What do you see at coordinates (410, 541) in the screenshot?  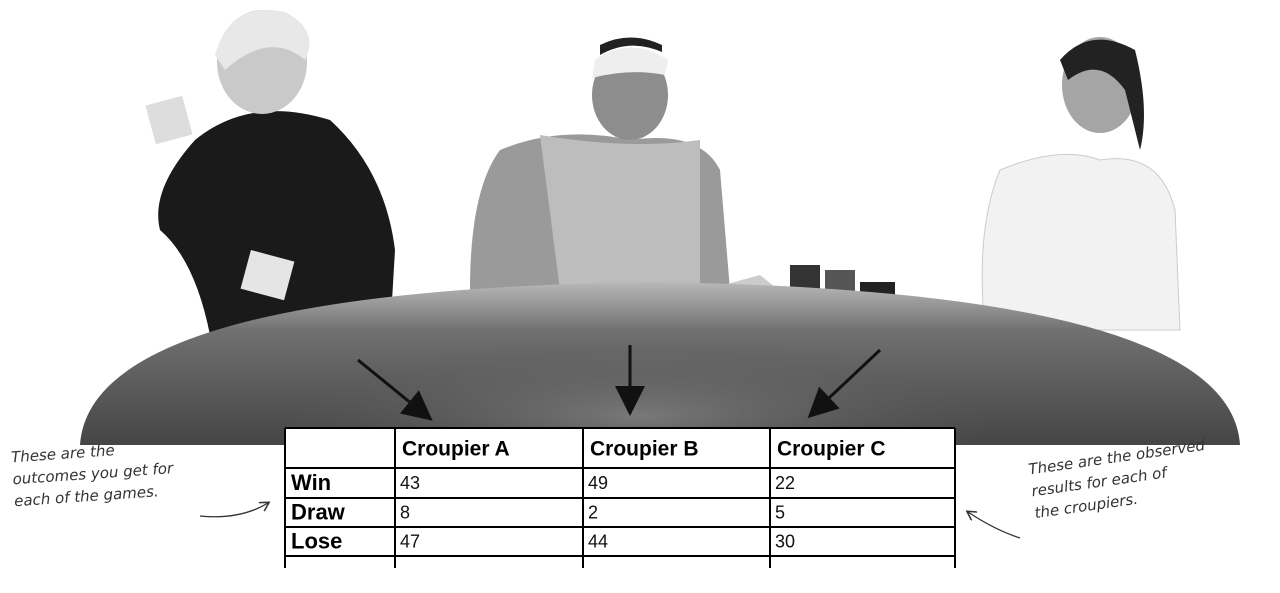 I see `cell-value: 47` at bounding box center [410, 541].